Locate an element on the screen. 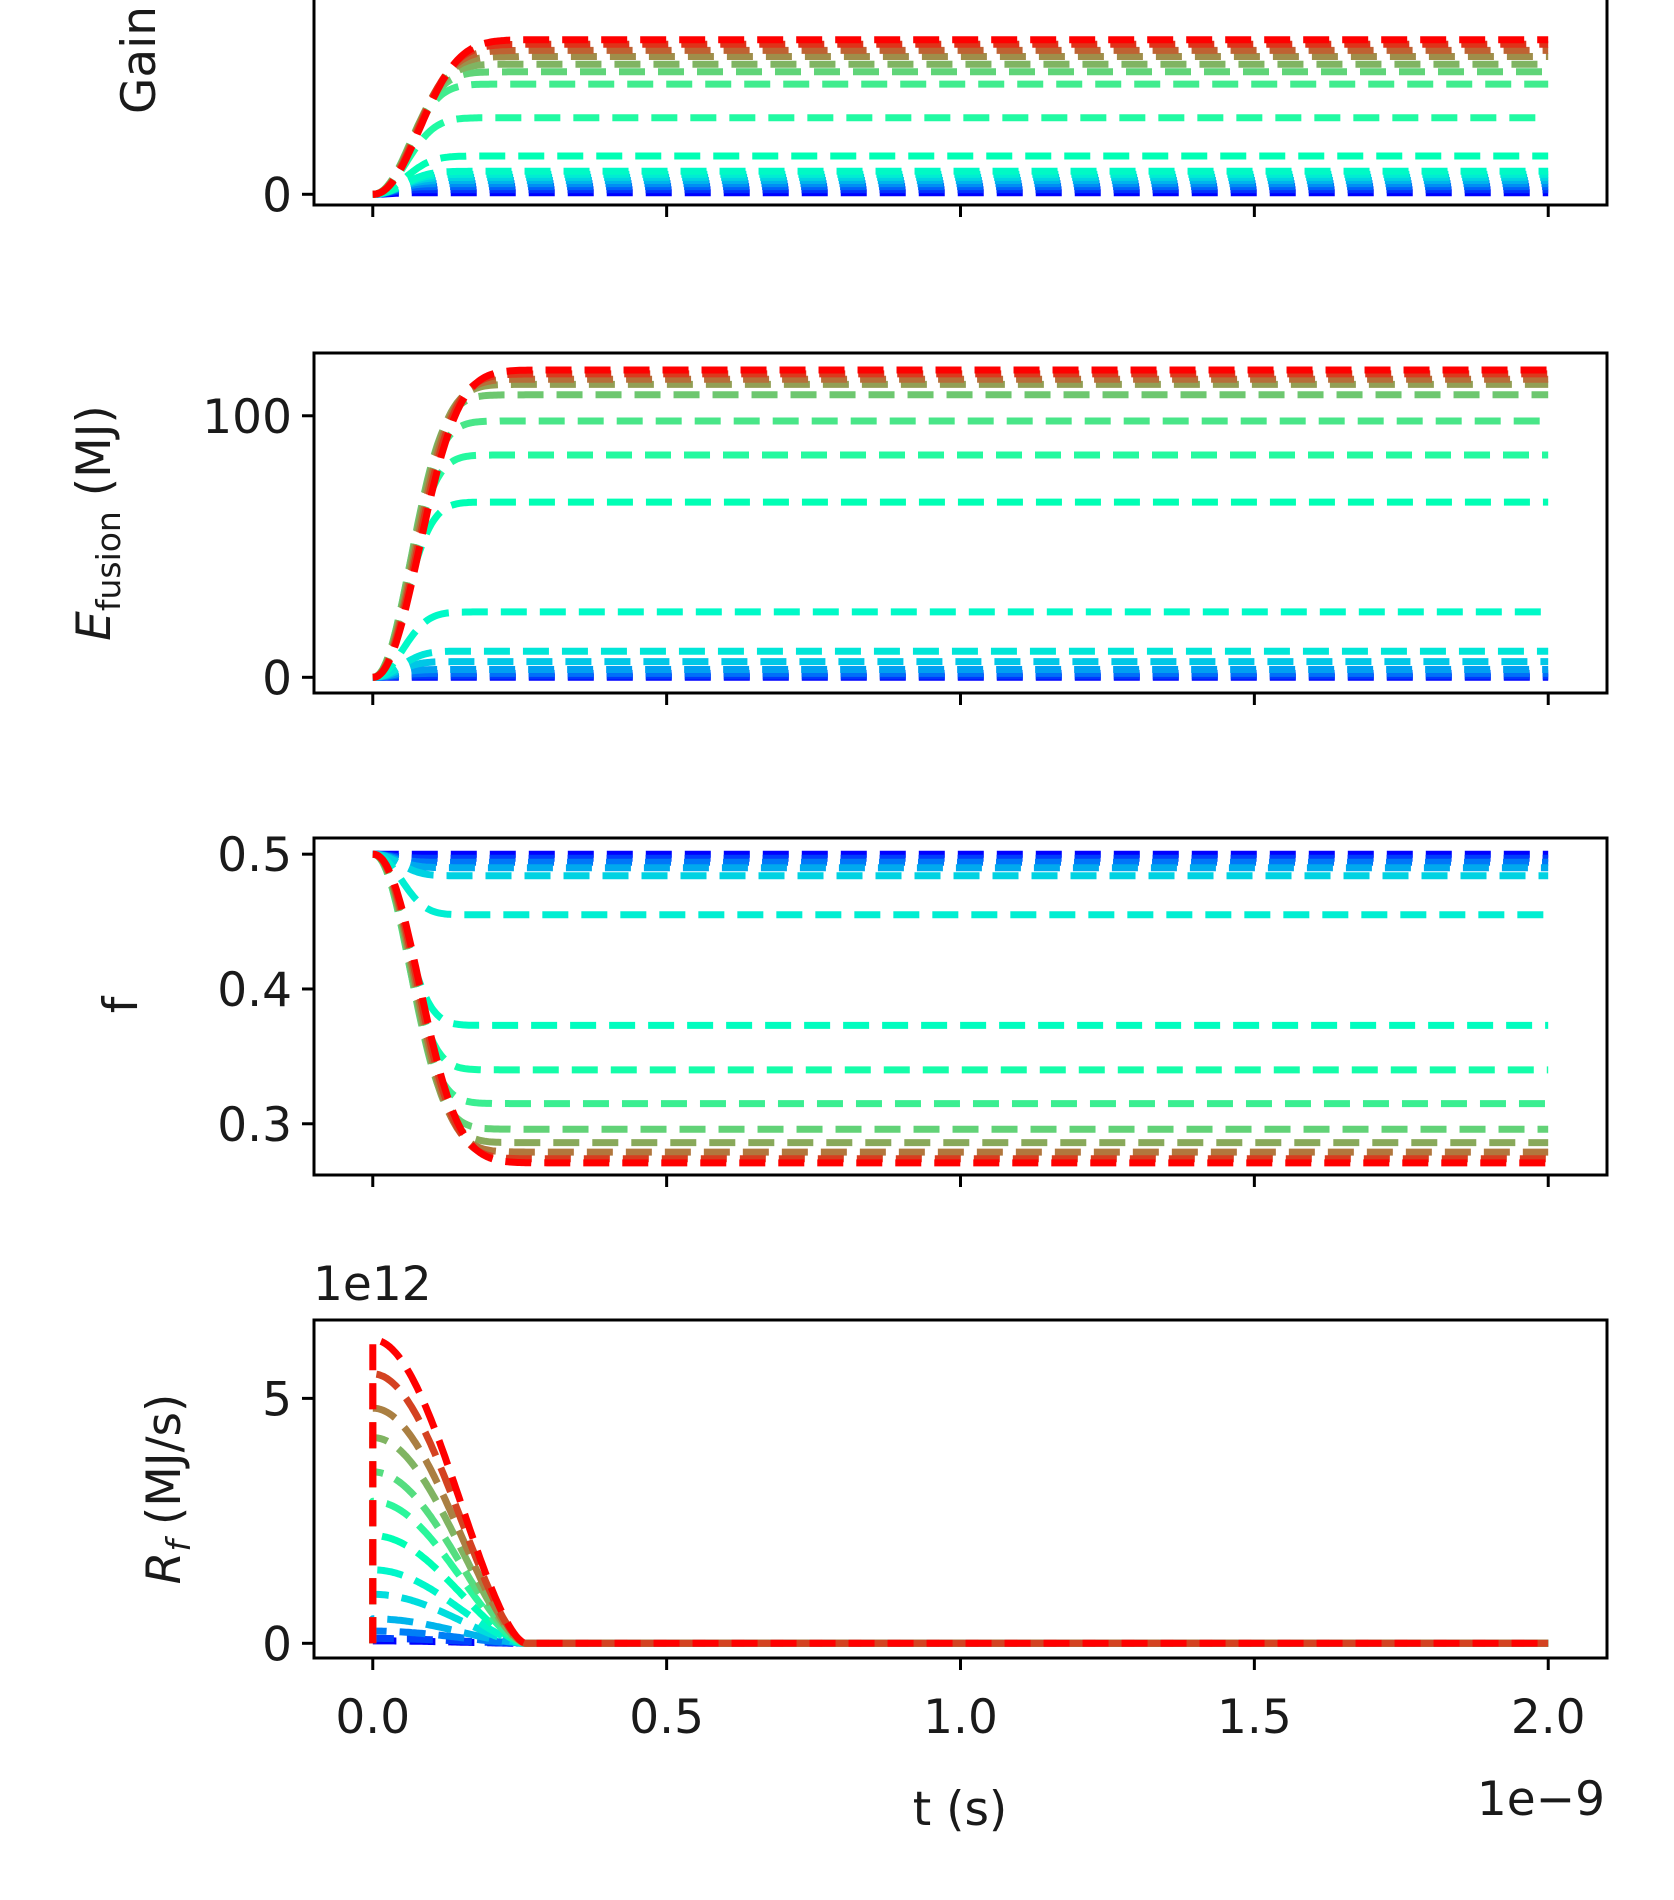 The height and width of the screenshot is (1900, 1674). fraction-axes-frame is located at coordinates (960, 1006).